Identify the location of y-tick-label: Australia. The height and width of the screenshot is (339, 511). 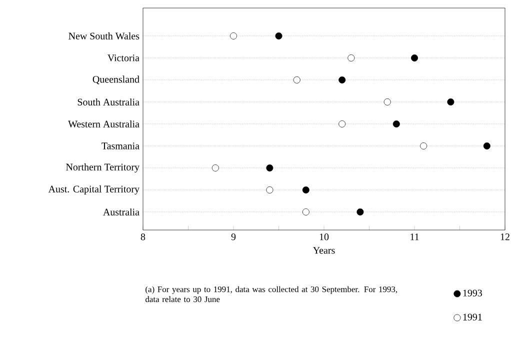
(121, 212).